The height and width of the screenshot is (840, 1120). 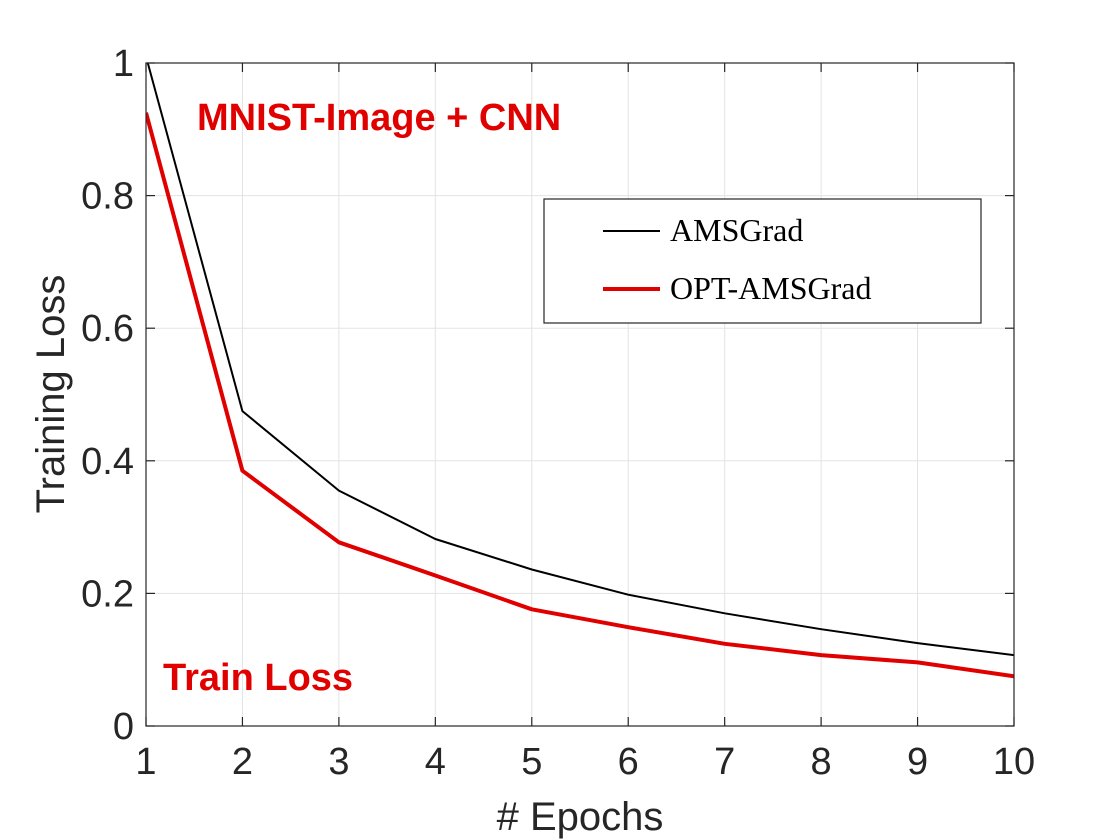 I want to click on y-tick-label: 0.4, so click(x=107, y=462).